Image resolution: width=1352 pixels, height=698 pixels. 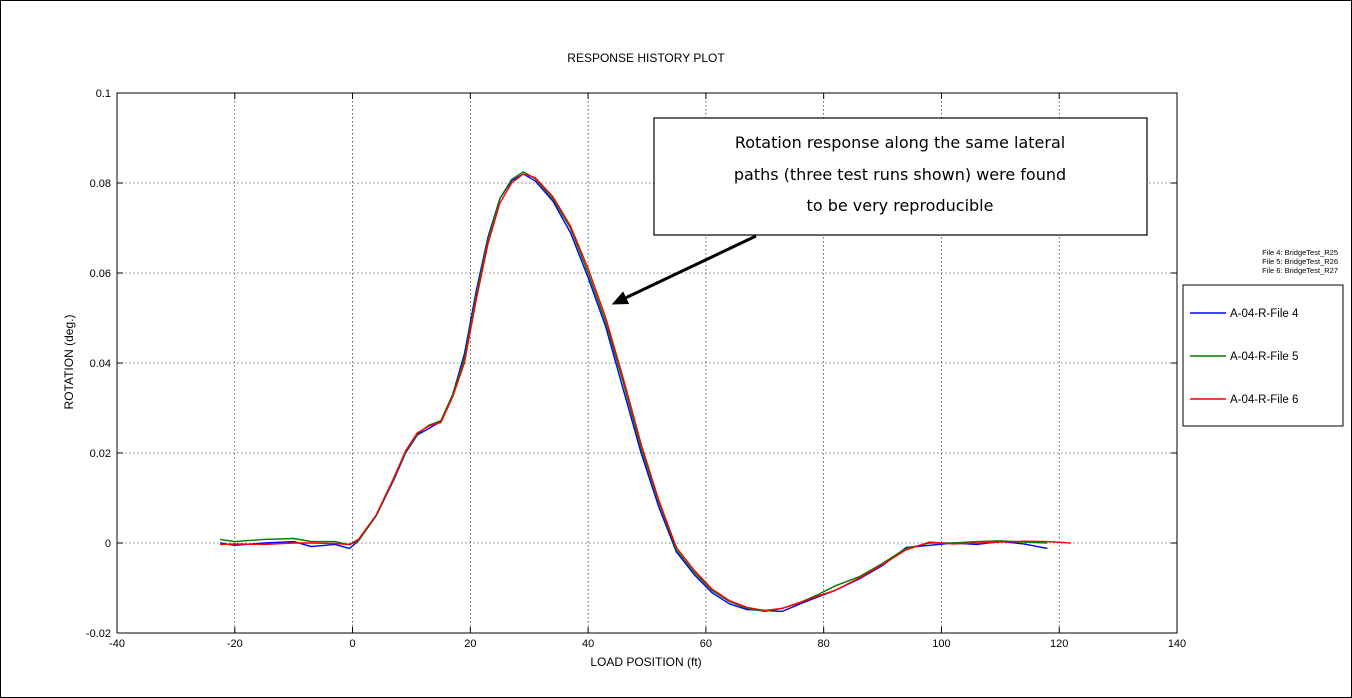 What do you see at coordinates (588, 644) in the screenshot?
I see `x-tick-label: 40` at bounding box center [588, 644].